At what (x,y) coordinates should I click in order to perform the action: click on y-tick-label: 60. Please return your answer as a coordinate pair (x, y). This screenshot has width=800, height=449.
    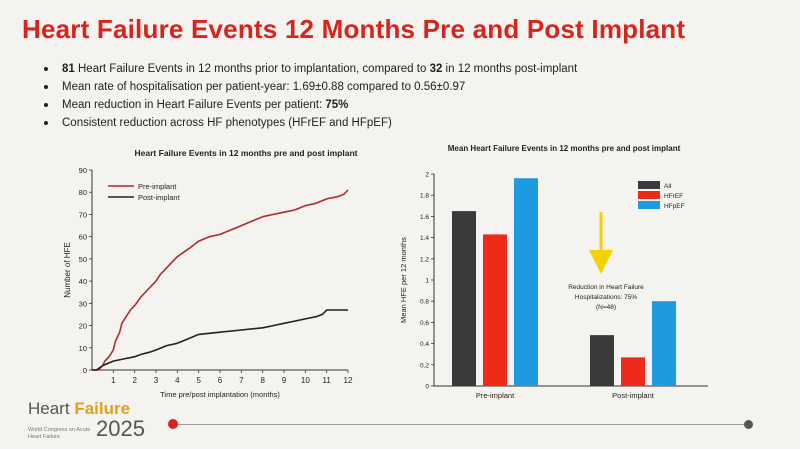
    Looking at the image, I should click on (83, 237).